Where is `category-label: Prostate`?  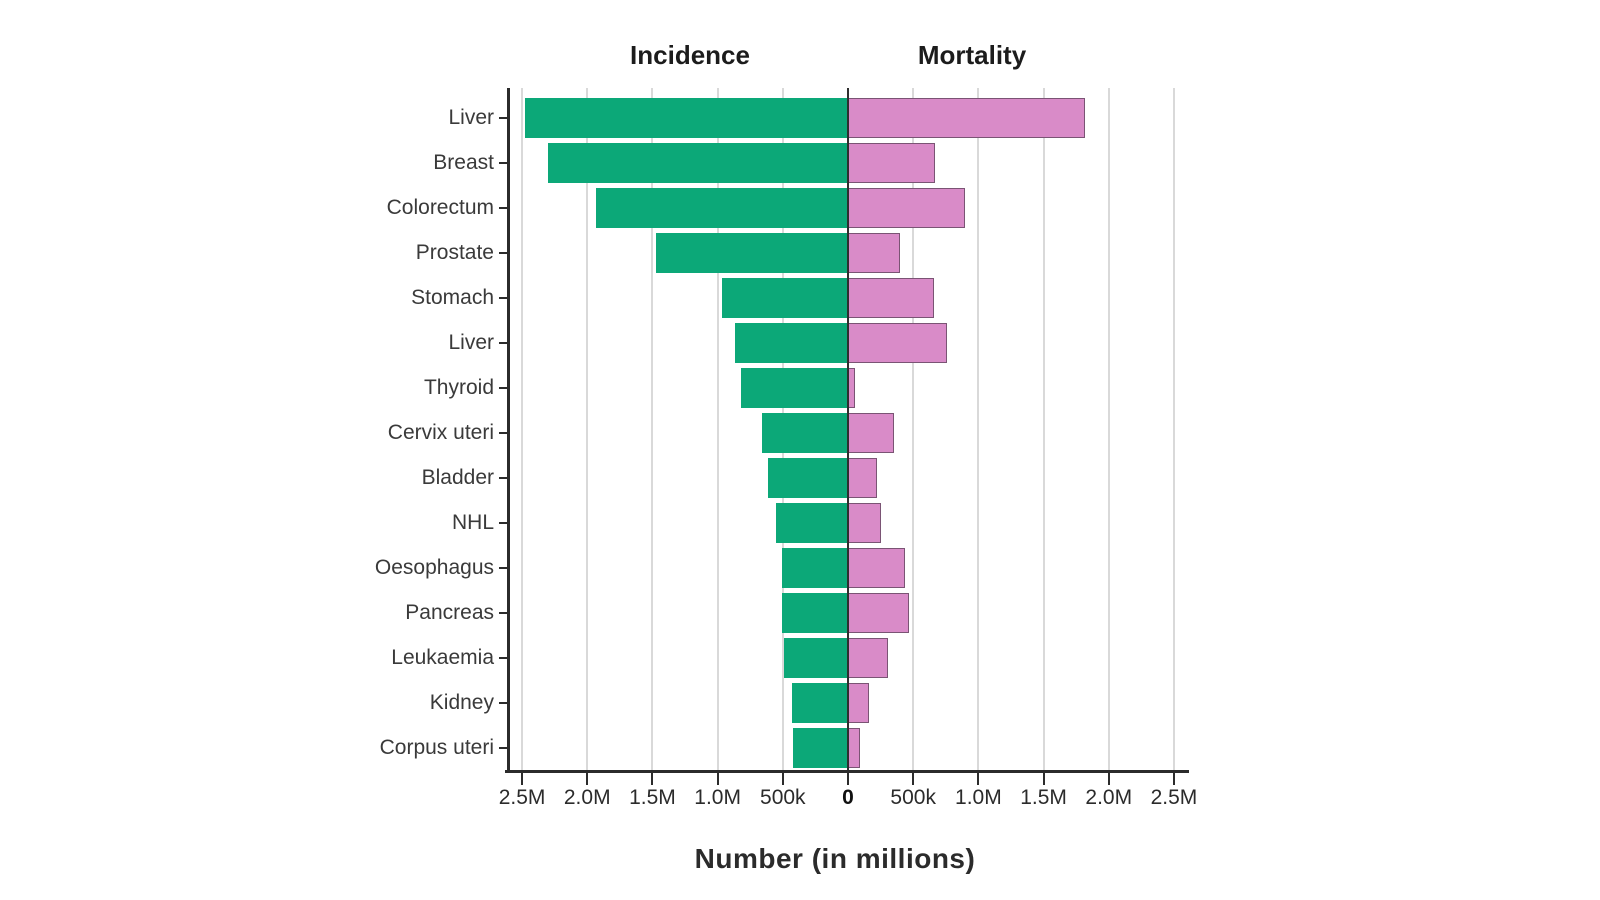
category-label: Prostate is located at coordinates (454, 252).